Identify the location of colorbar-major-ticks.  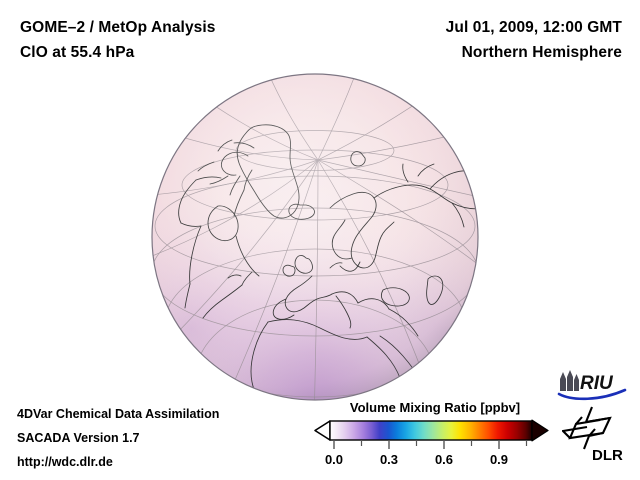
(416, 444).